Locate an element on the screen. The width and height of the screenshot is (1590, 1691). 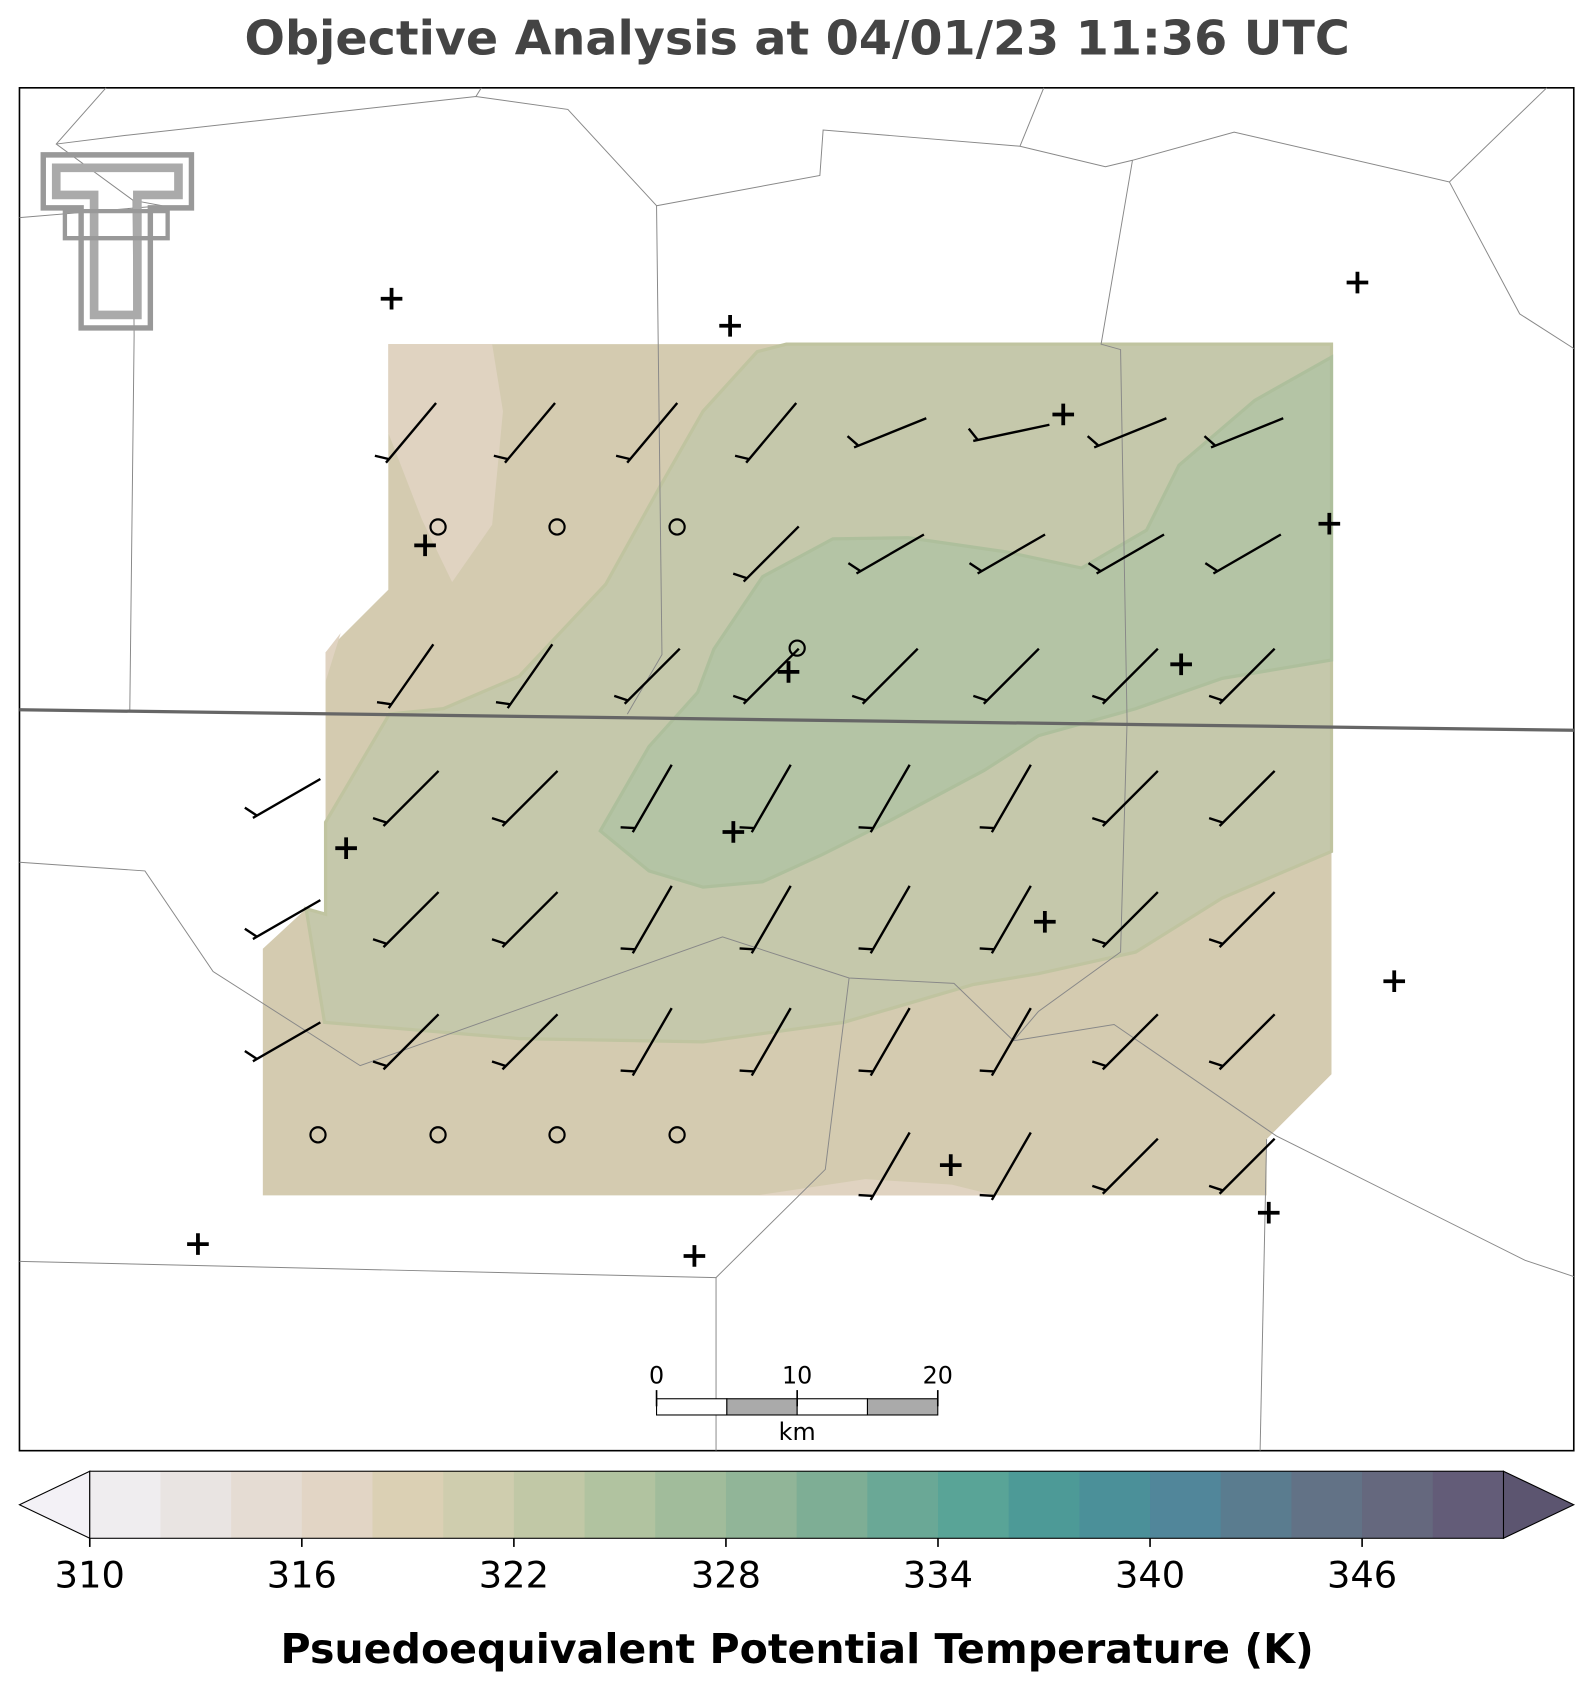
colorbar: 310 316 322 328 334 340 346 is located at coordinates (797, 1533).